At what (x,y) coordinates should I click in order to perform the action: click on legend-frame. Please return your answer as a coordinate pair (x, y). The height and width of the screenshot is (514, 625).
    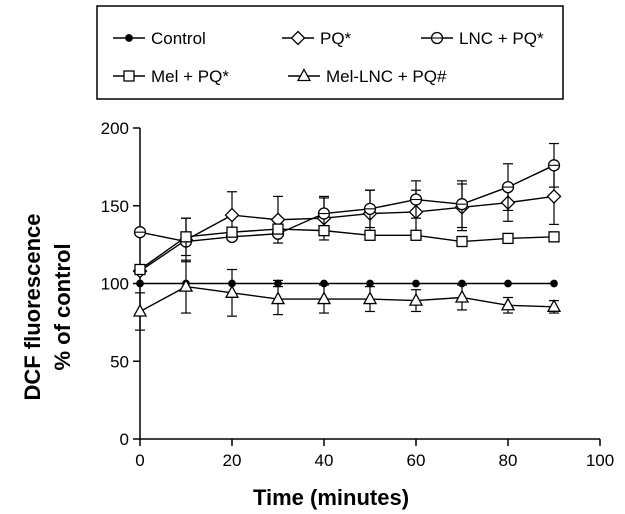
    Looking at the image, I should click on (330, 52).